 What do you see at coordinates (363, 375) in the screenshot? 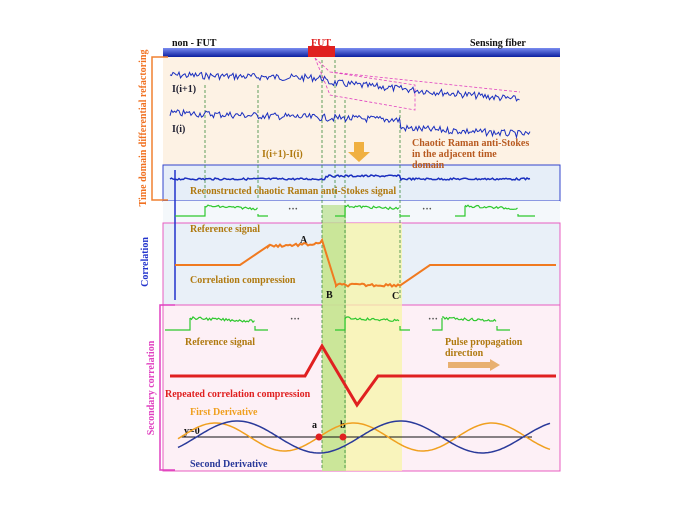
I see `repeated-correlation` at bounding box center [363, 375].